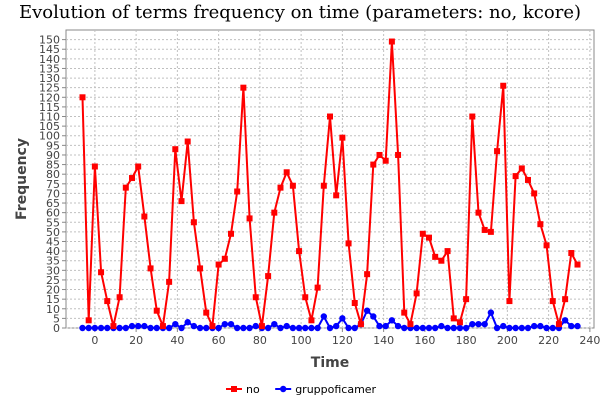 This screenshot has height=400, width=600. Describe the element at coordinates (548, 340) in the screenshot. I see `x-tick-label: 220` at that location.